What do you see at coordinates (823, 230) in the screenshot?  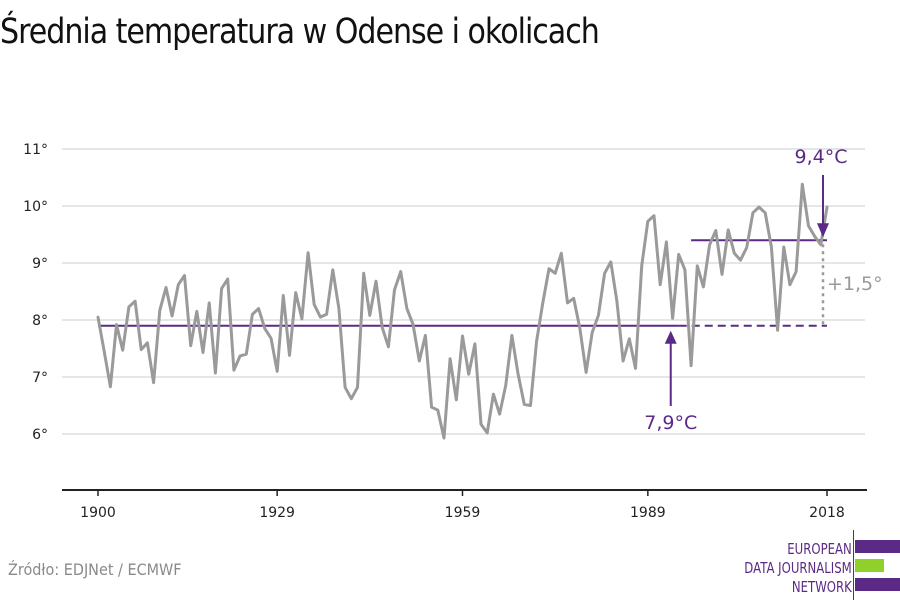 I see `arrow-down-icon` at bounding box center [823, 230].